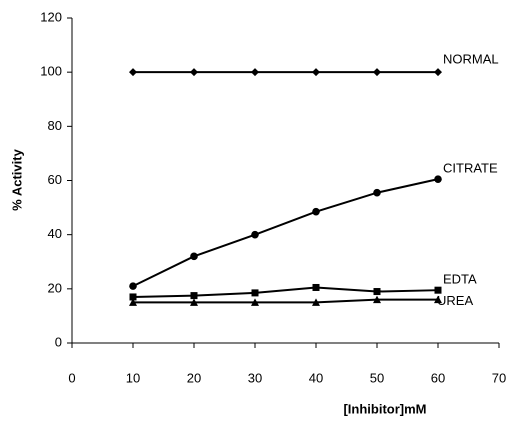 The image size is (509, 428). Describe the element at coordinates (455, 300) in the screenshot. I see `series-label: UREA` at that location.